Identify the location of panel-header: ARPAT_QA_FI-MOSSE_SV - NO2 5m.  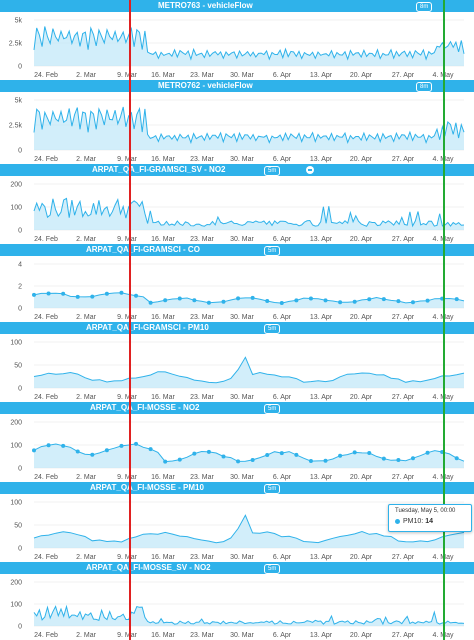
(237, 568).